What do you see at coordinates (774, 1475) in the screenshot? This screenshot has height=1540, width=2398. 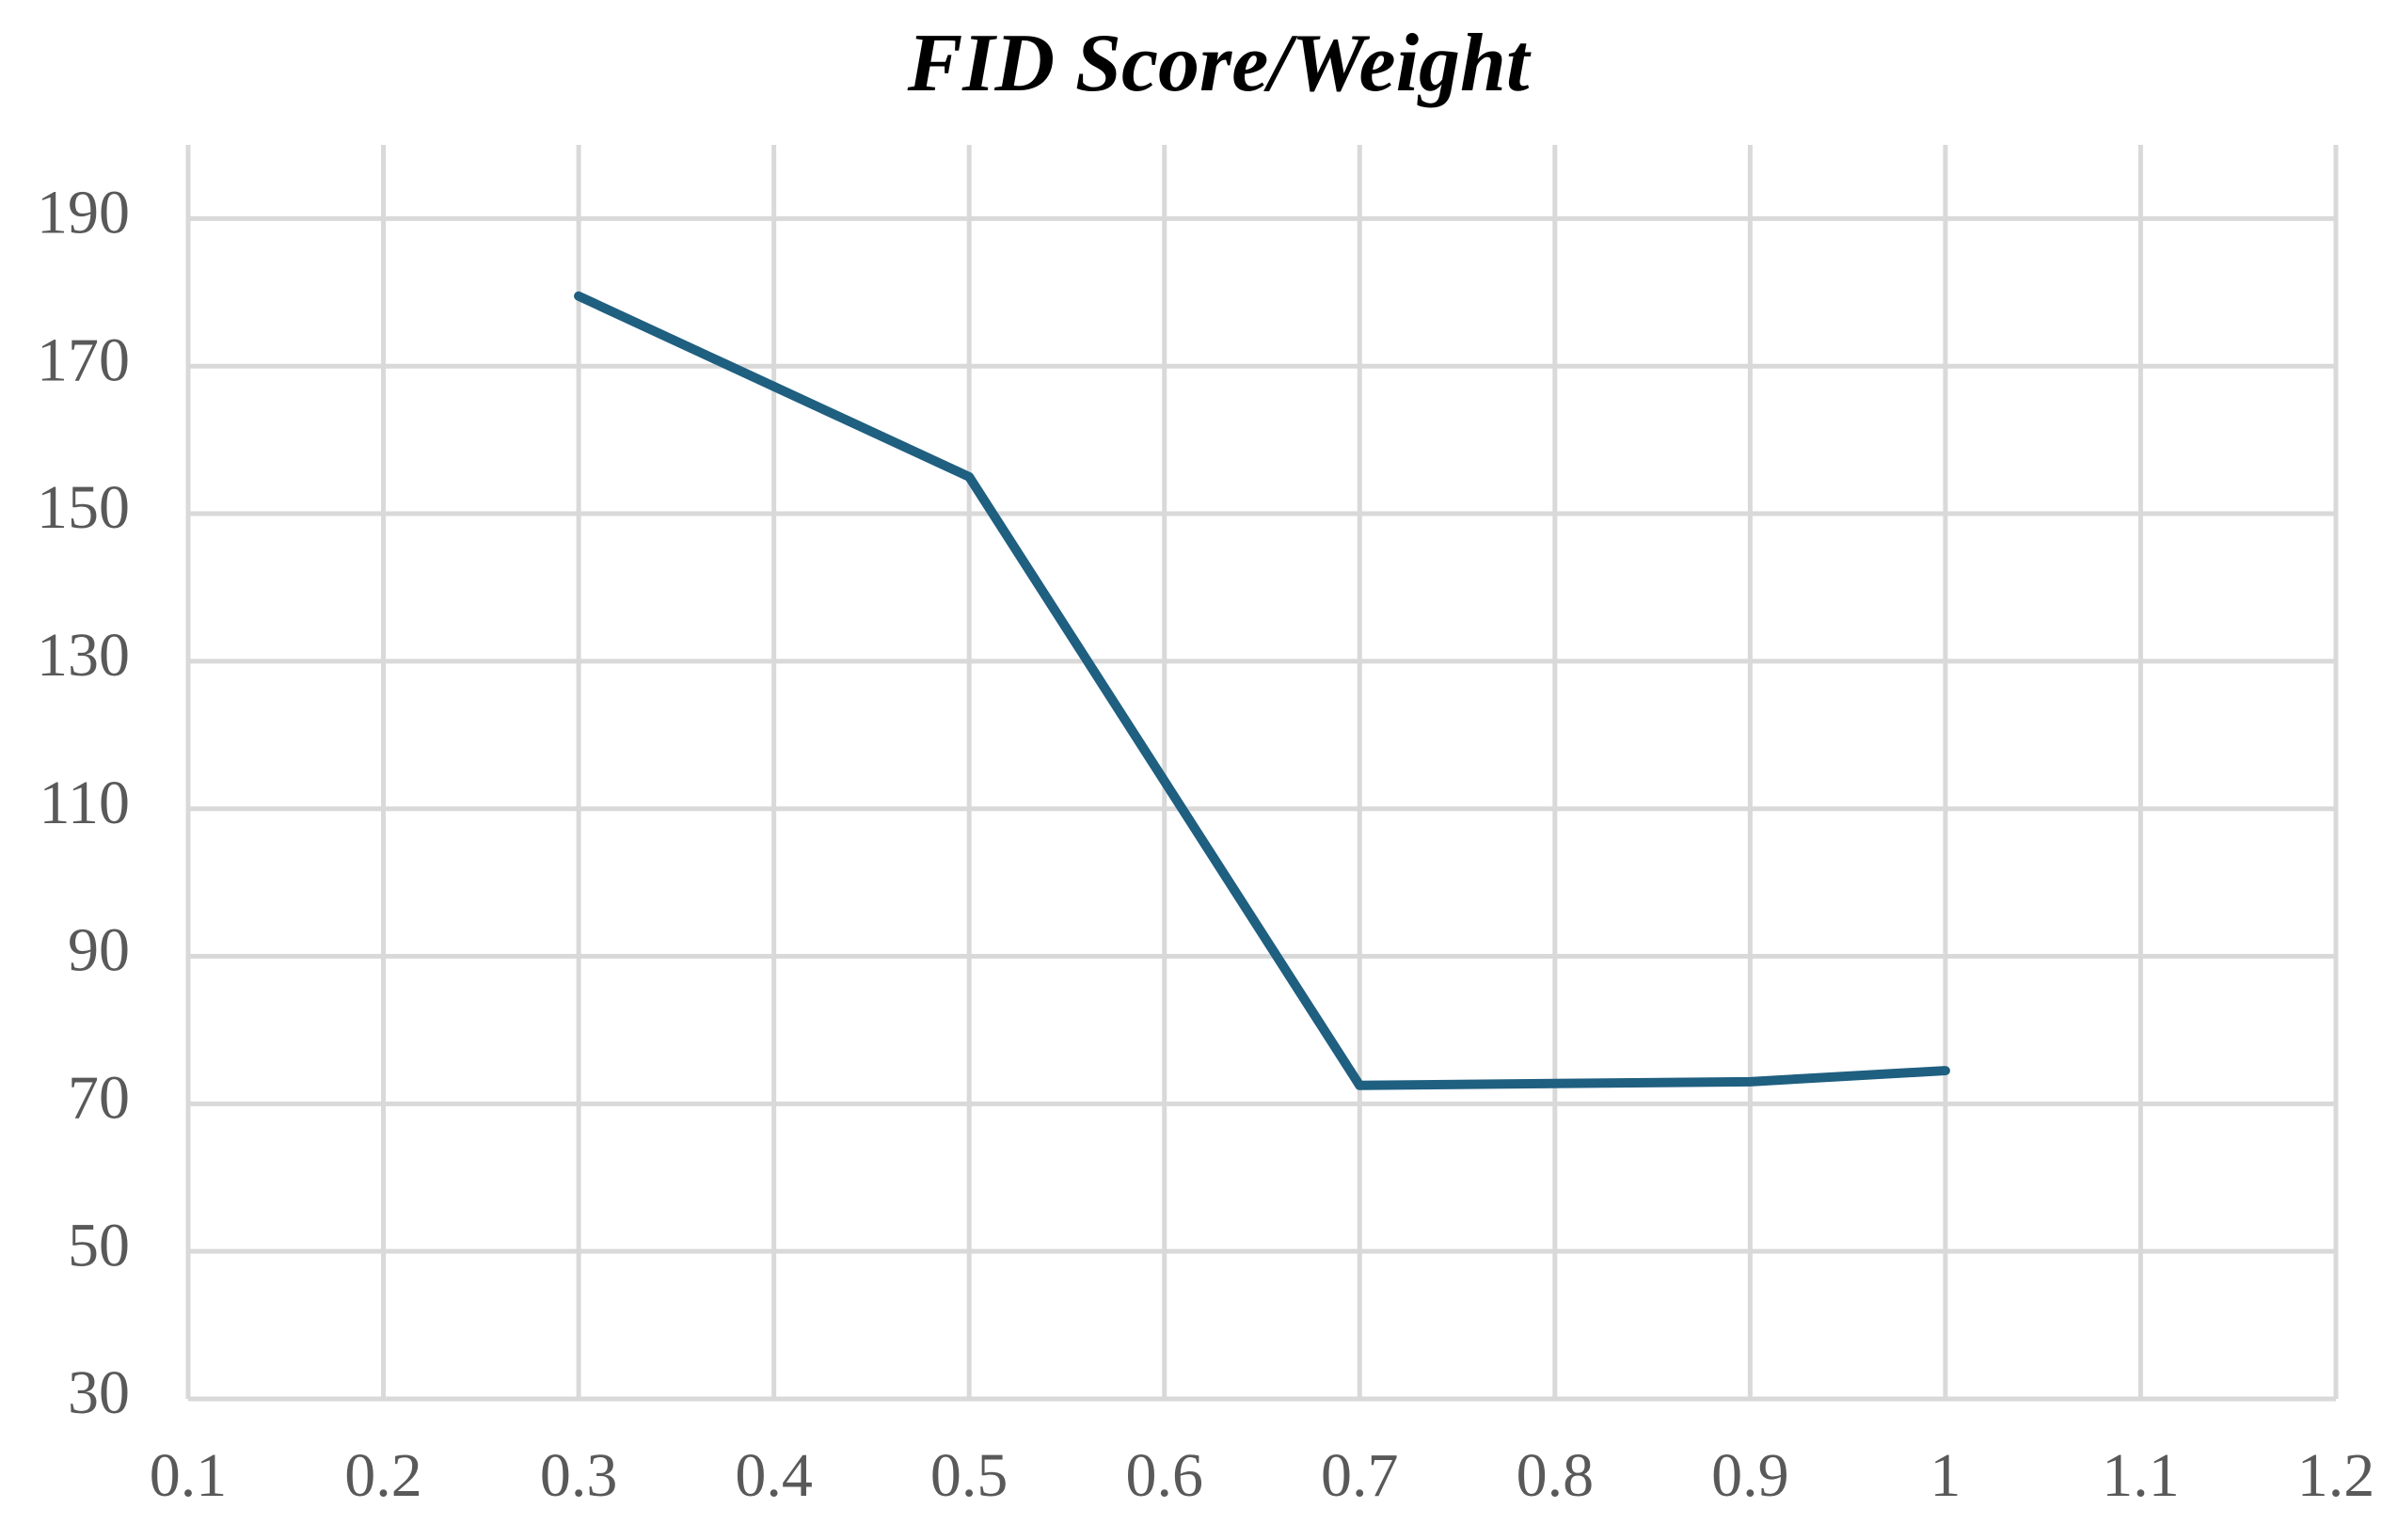 I see `x-tick-label: 0.4` at bounding box center [774, 1475].